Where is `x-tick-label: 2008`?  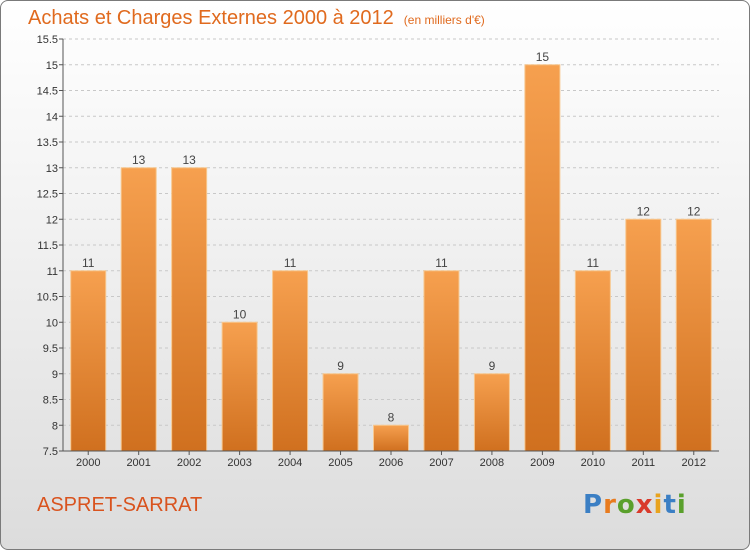
x-tick-label: 2008 is located at coordinates (492, 463).